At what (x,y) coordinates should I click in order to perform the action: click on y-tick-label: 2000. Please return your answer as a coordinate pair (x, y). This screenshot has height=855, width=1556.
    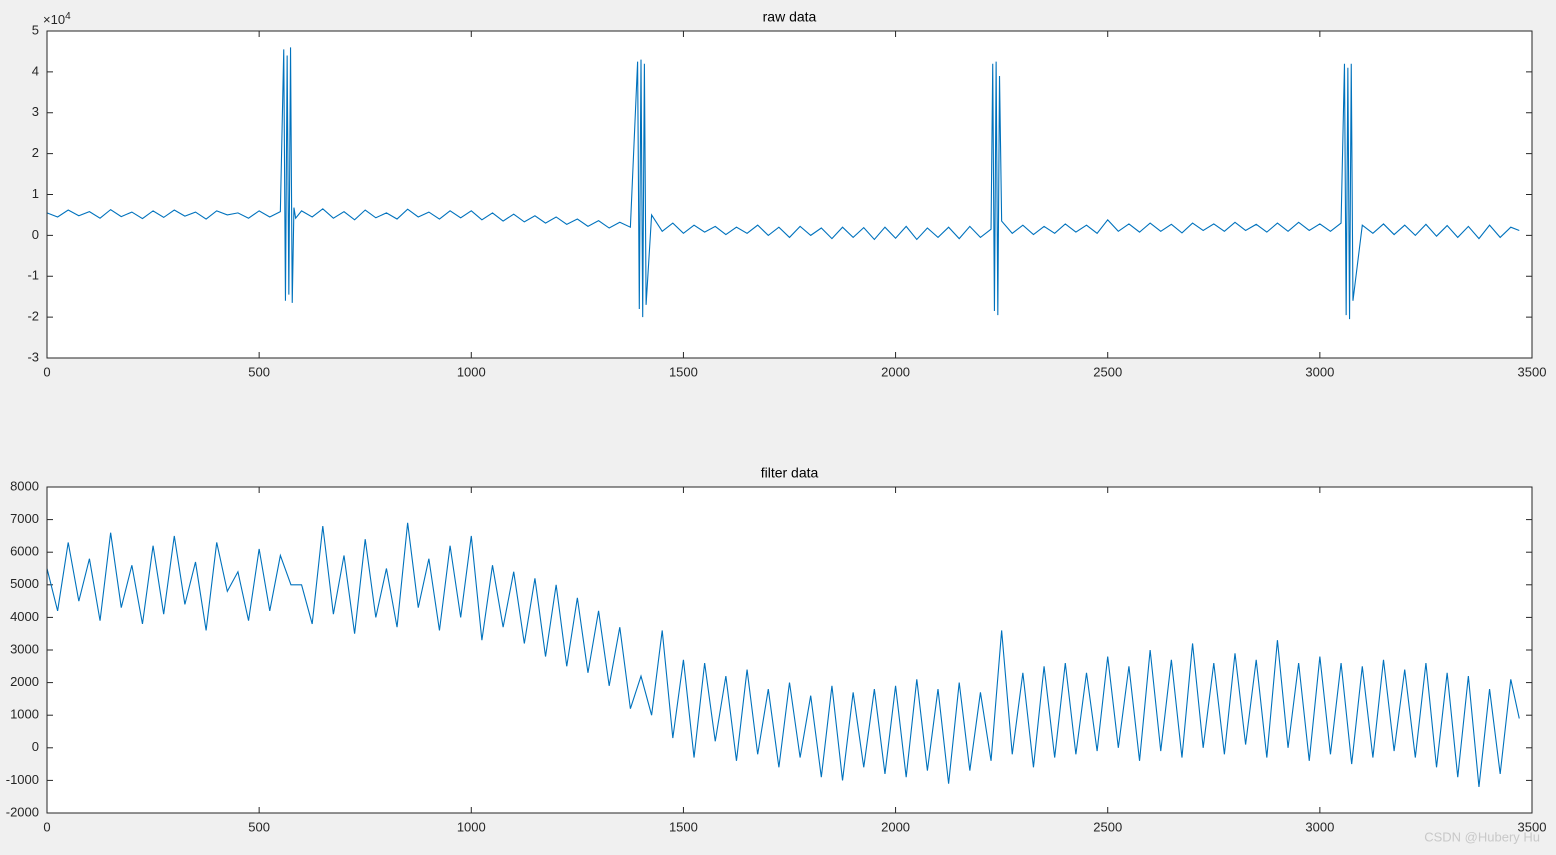
    Looking at the image, I should click on (24, 681).